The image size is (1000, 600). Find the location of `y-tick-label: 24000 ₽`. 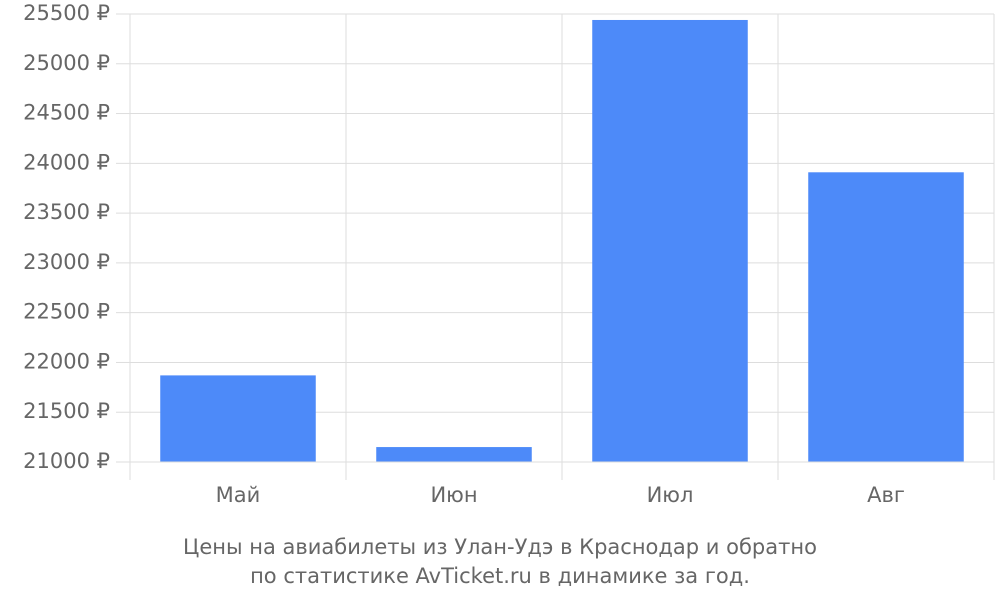

y-tick-label: 24000 ₽ is located at coordinates (66, 162).